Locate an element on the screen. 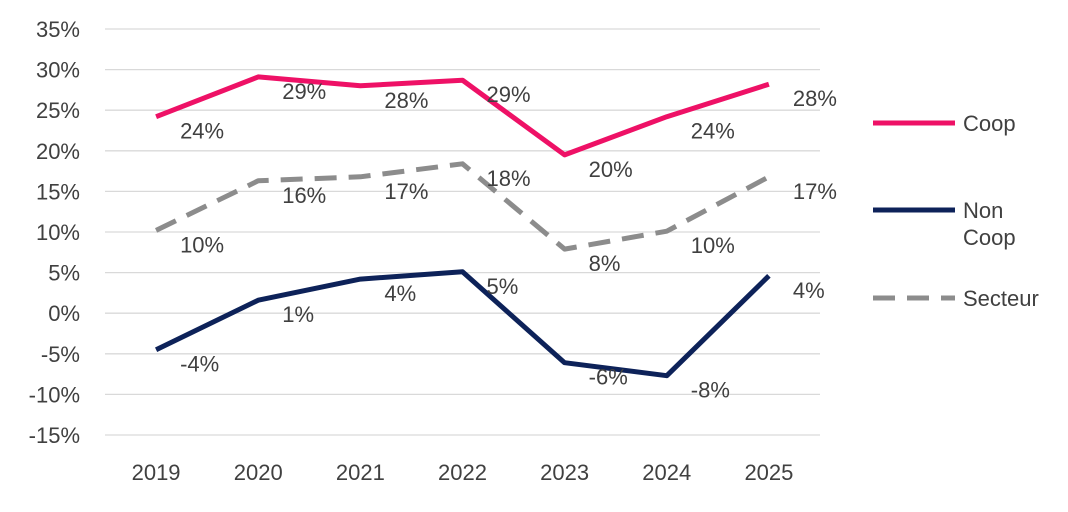  y-tick-label: 15% is located at coordinates (58, 191).